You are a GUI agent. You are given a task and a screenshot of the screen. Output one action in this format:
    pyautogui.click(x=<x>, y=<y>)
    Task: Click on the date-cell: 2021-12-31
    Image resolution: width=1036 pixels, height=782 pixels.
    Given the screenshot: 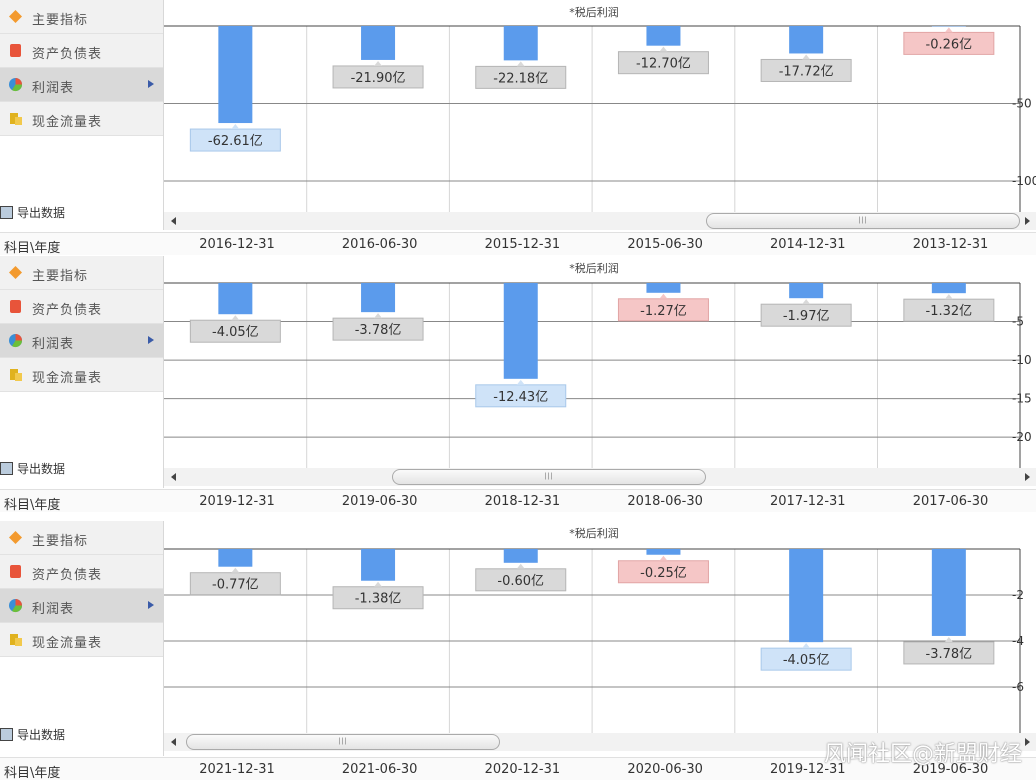 What is the action you would take?
    pyautogui.click(x=237, y=769)
    